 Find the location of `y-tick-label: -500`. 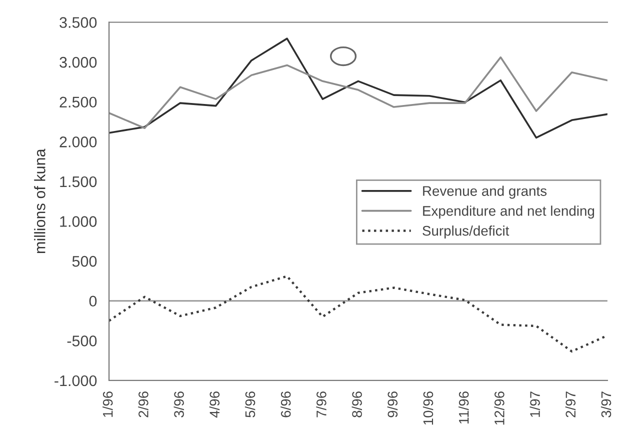

y-tick-label: -500 is located at coordinates (82, 341).